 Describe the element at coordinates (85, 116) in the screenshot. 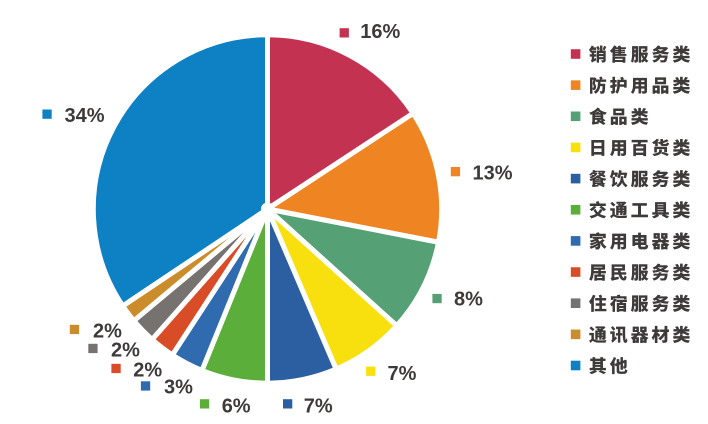

I see `svg-text: 34%` at that location.